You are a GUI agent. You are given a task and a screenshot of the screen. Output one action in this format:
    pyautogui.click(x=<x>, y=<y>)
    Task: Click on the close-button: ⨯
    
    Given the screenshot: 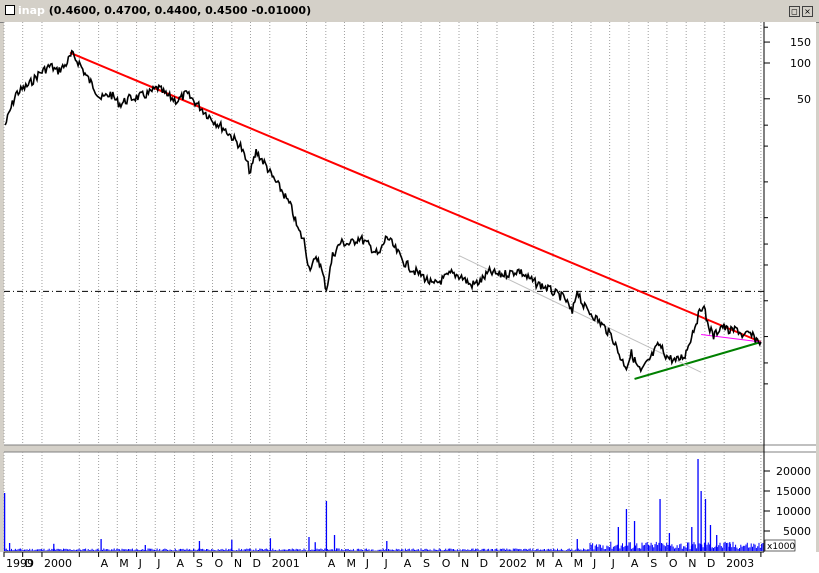 What is the action you would take?
    pyautogui.click(x=807, y=11)
    